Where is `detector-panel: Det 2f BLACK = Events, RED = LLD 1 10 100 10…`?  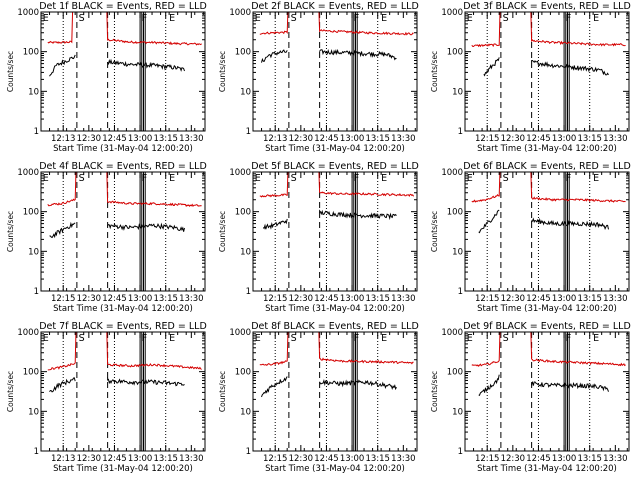 detector-panel: Det 2f BLACK = Events, RED = LLD 1 10 100 10… is located at coordinates (318, 77).